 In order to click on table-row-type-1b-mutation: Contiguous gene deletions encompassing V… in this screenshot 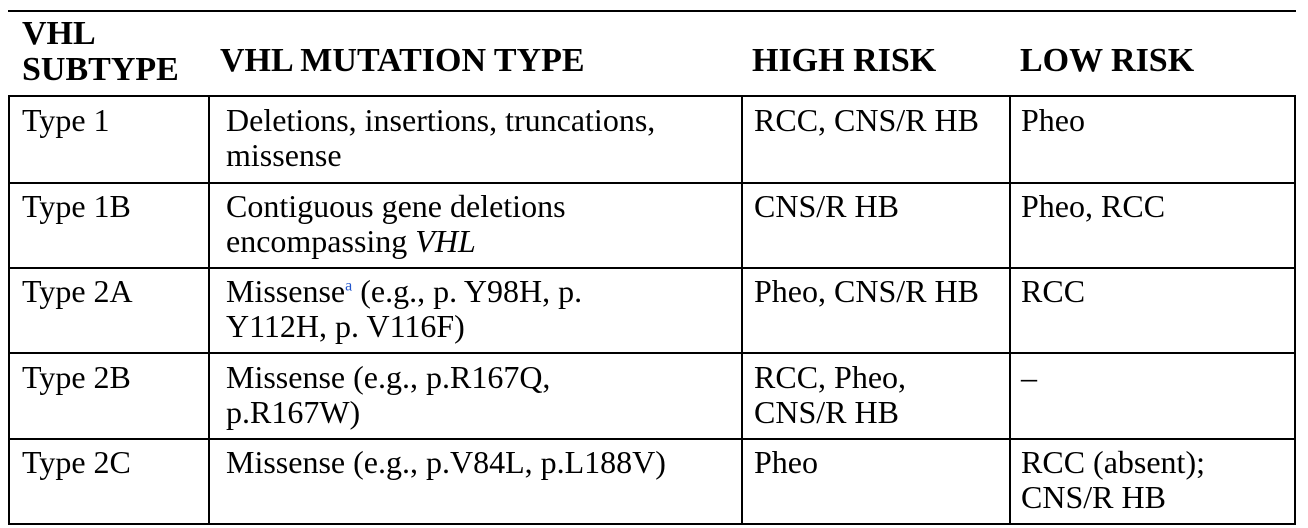, I will do `click(483, 224)`.